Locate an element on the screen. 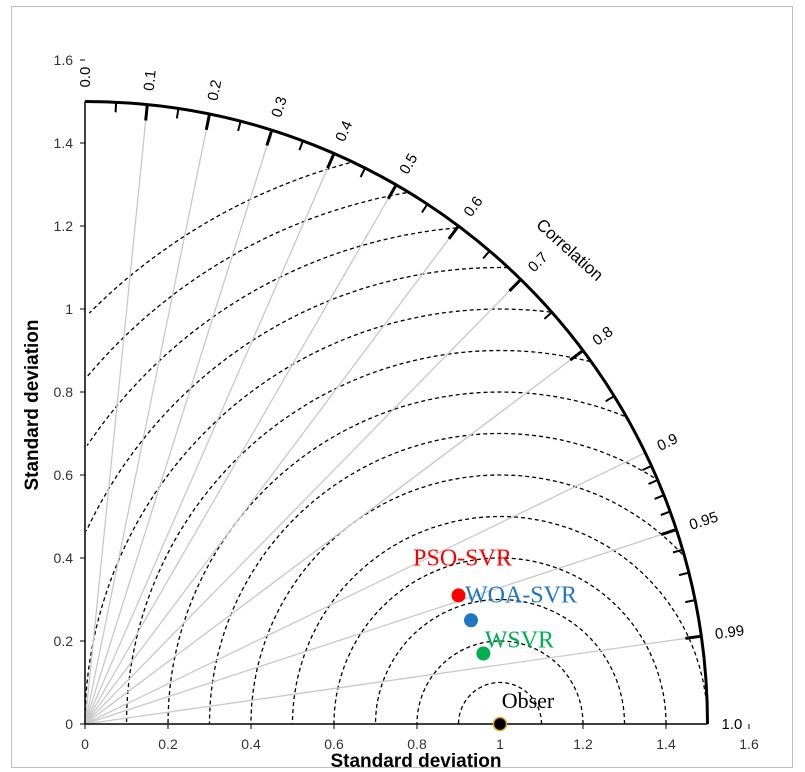  correlation-label: 0.7 is located at coordinates (538, 262).